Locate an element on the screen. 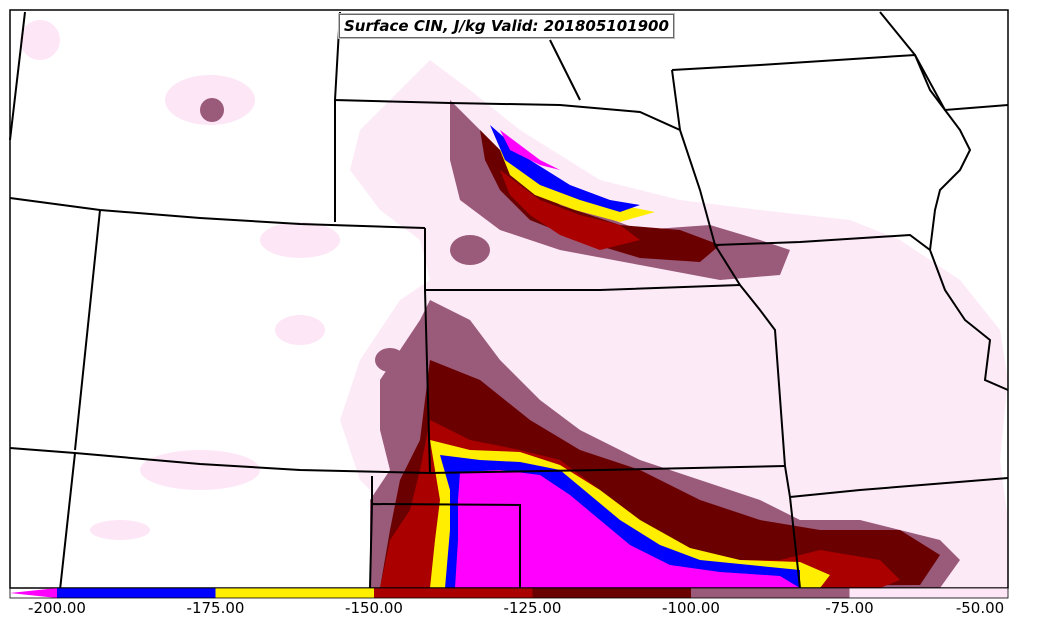 The image size is (1044, 633). border-missouri-river is located at coordinates (565, 70).